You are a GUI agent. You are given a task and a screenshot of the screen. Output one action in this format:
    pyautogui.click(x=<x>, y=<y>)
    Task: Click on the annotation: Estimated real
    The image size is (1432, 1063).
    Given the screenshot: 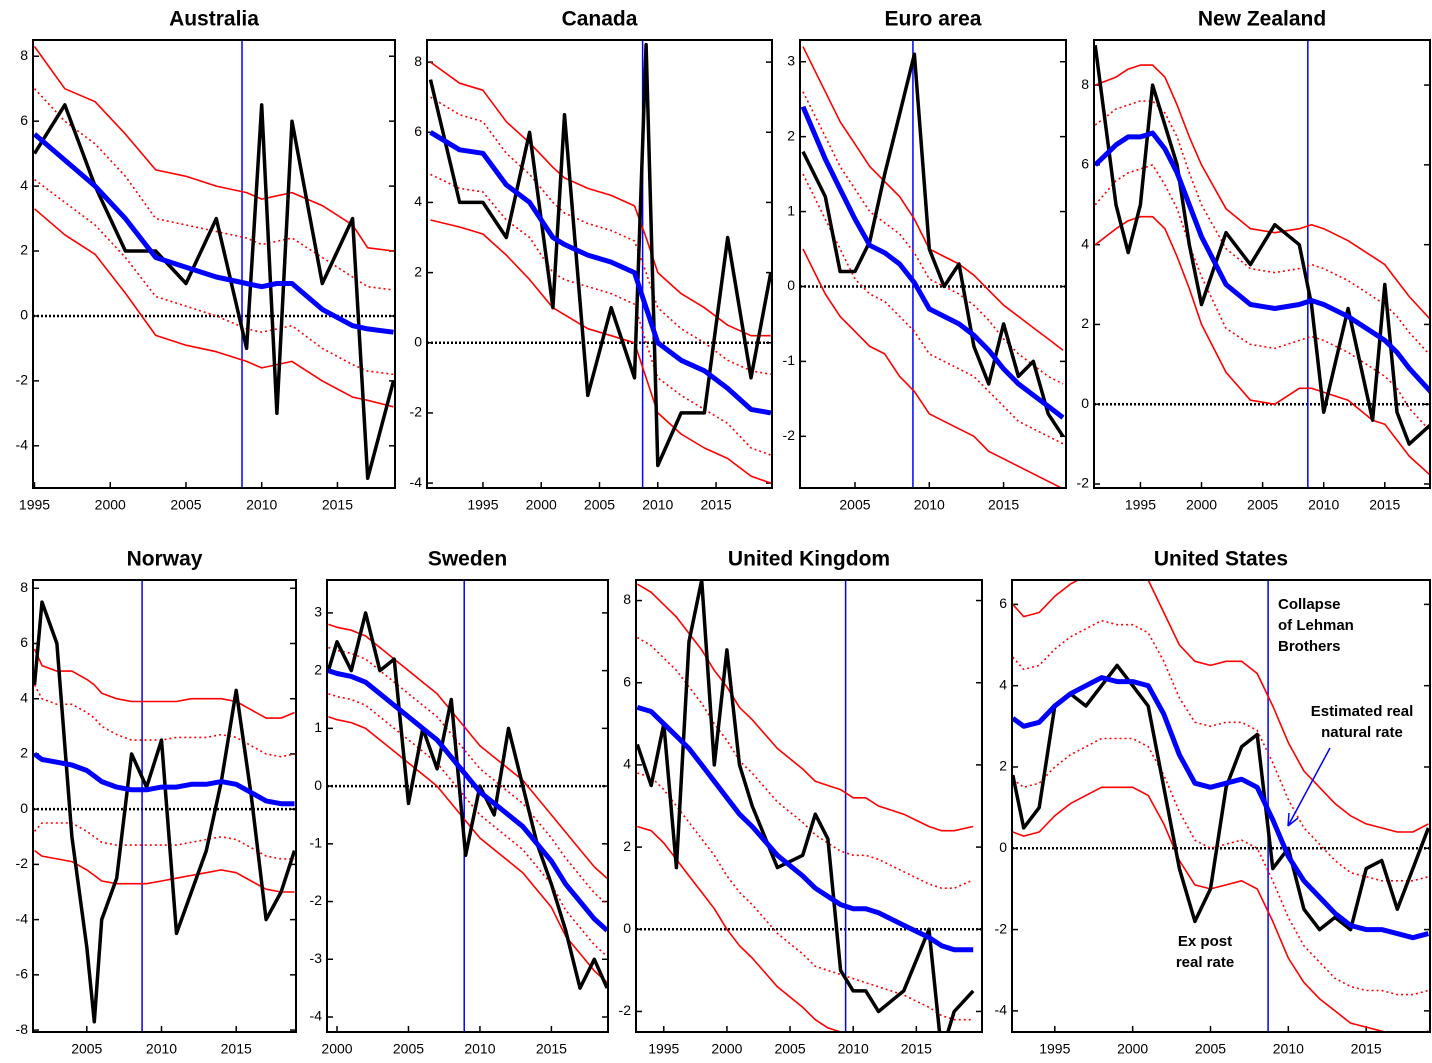 What is the action you would take?
    pyautogui.click(x=1362, y=711)
    